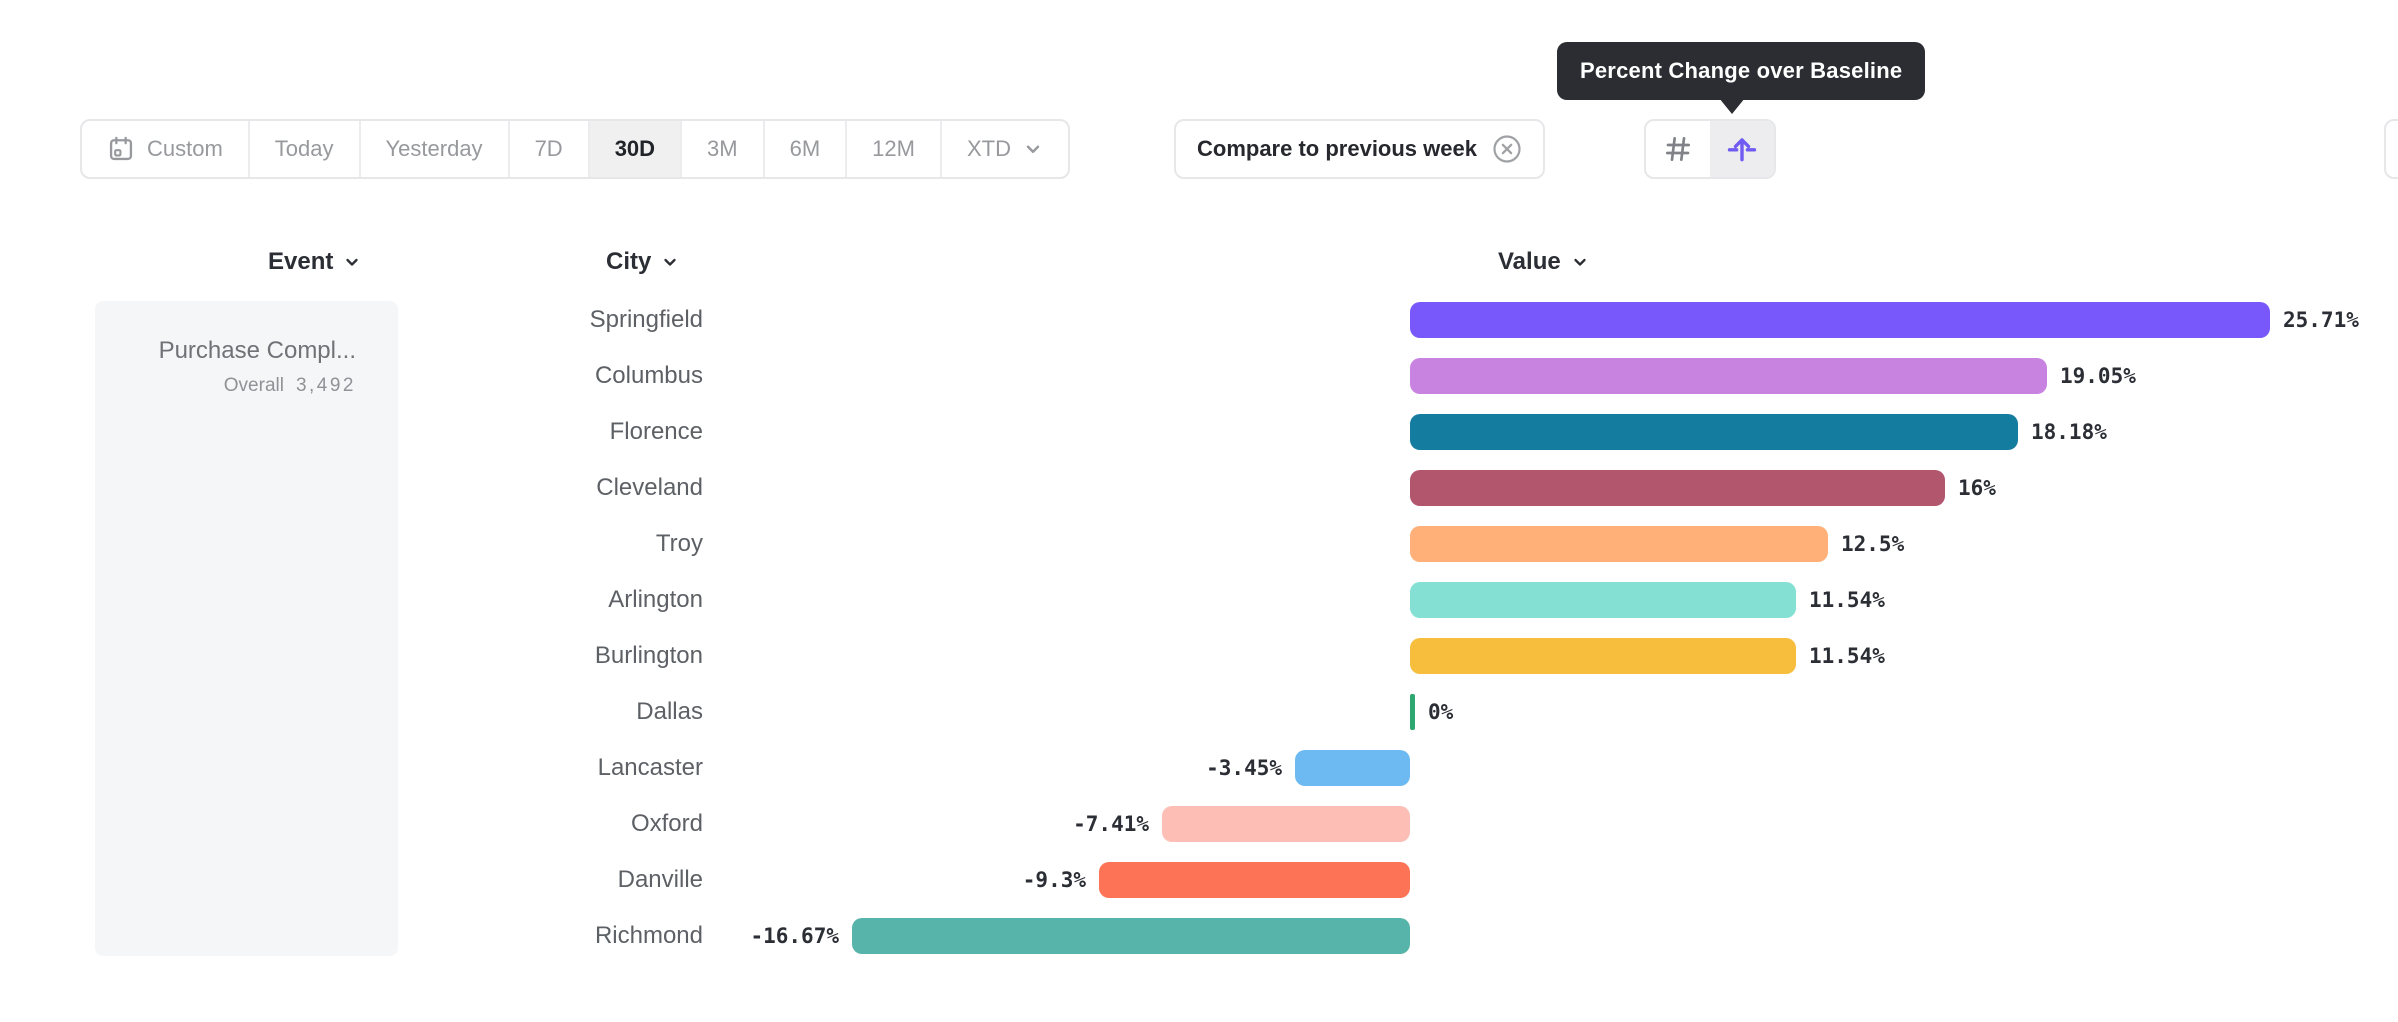  Describe the element at coordinates (1199, 376) in the screenshot. I see `chart-row-columbus: Columbus 19.05%` at that location.